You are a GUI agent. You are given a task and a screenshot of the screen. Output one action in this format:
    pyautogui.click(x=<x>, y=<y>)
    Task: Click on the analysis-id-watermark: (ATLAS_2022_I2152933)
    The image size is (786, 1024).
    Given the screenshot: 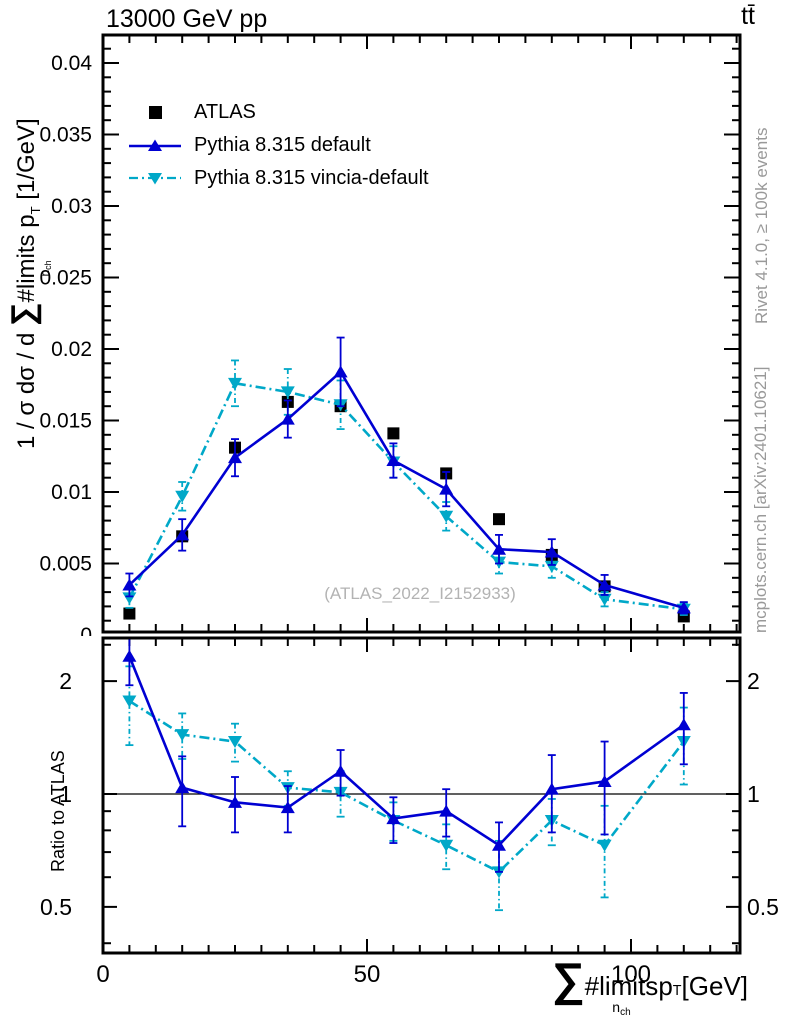 What is the action you would take?
    pyautogui.click(x=420, y=593)
    